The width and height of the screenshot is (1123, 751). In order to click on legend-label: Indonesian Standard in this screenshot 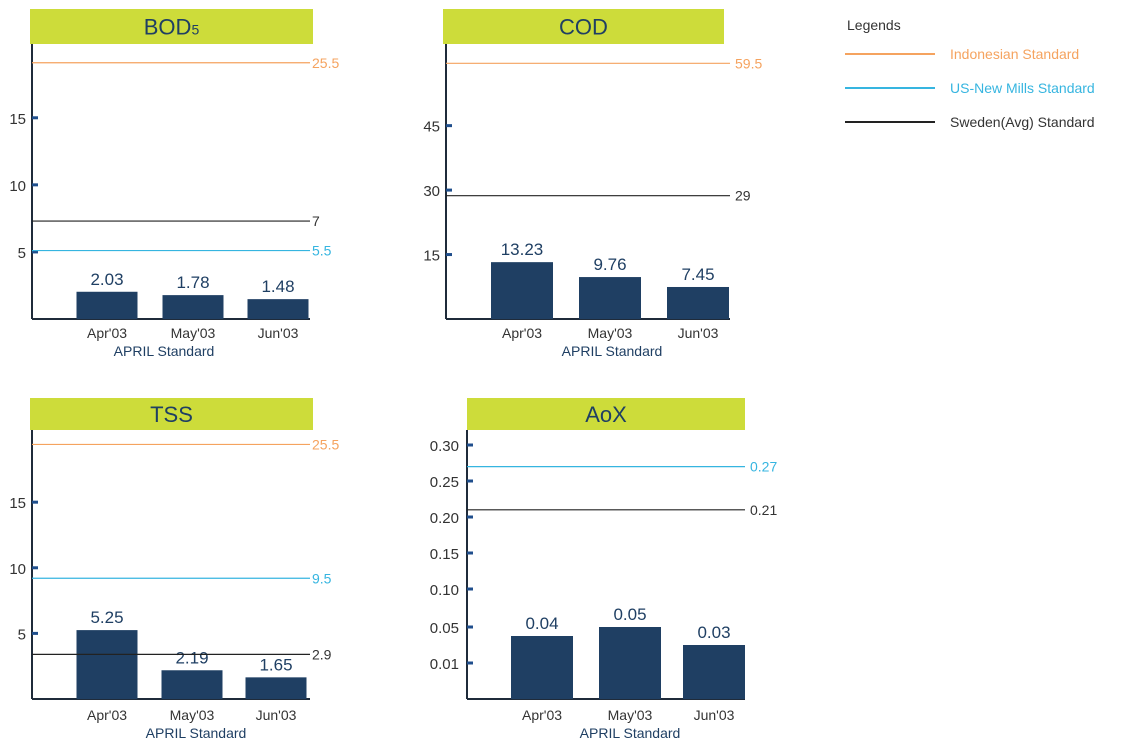, I will do `click(1014, 54)`.